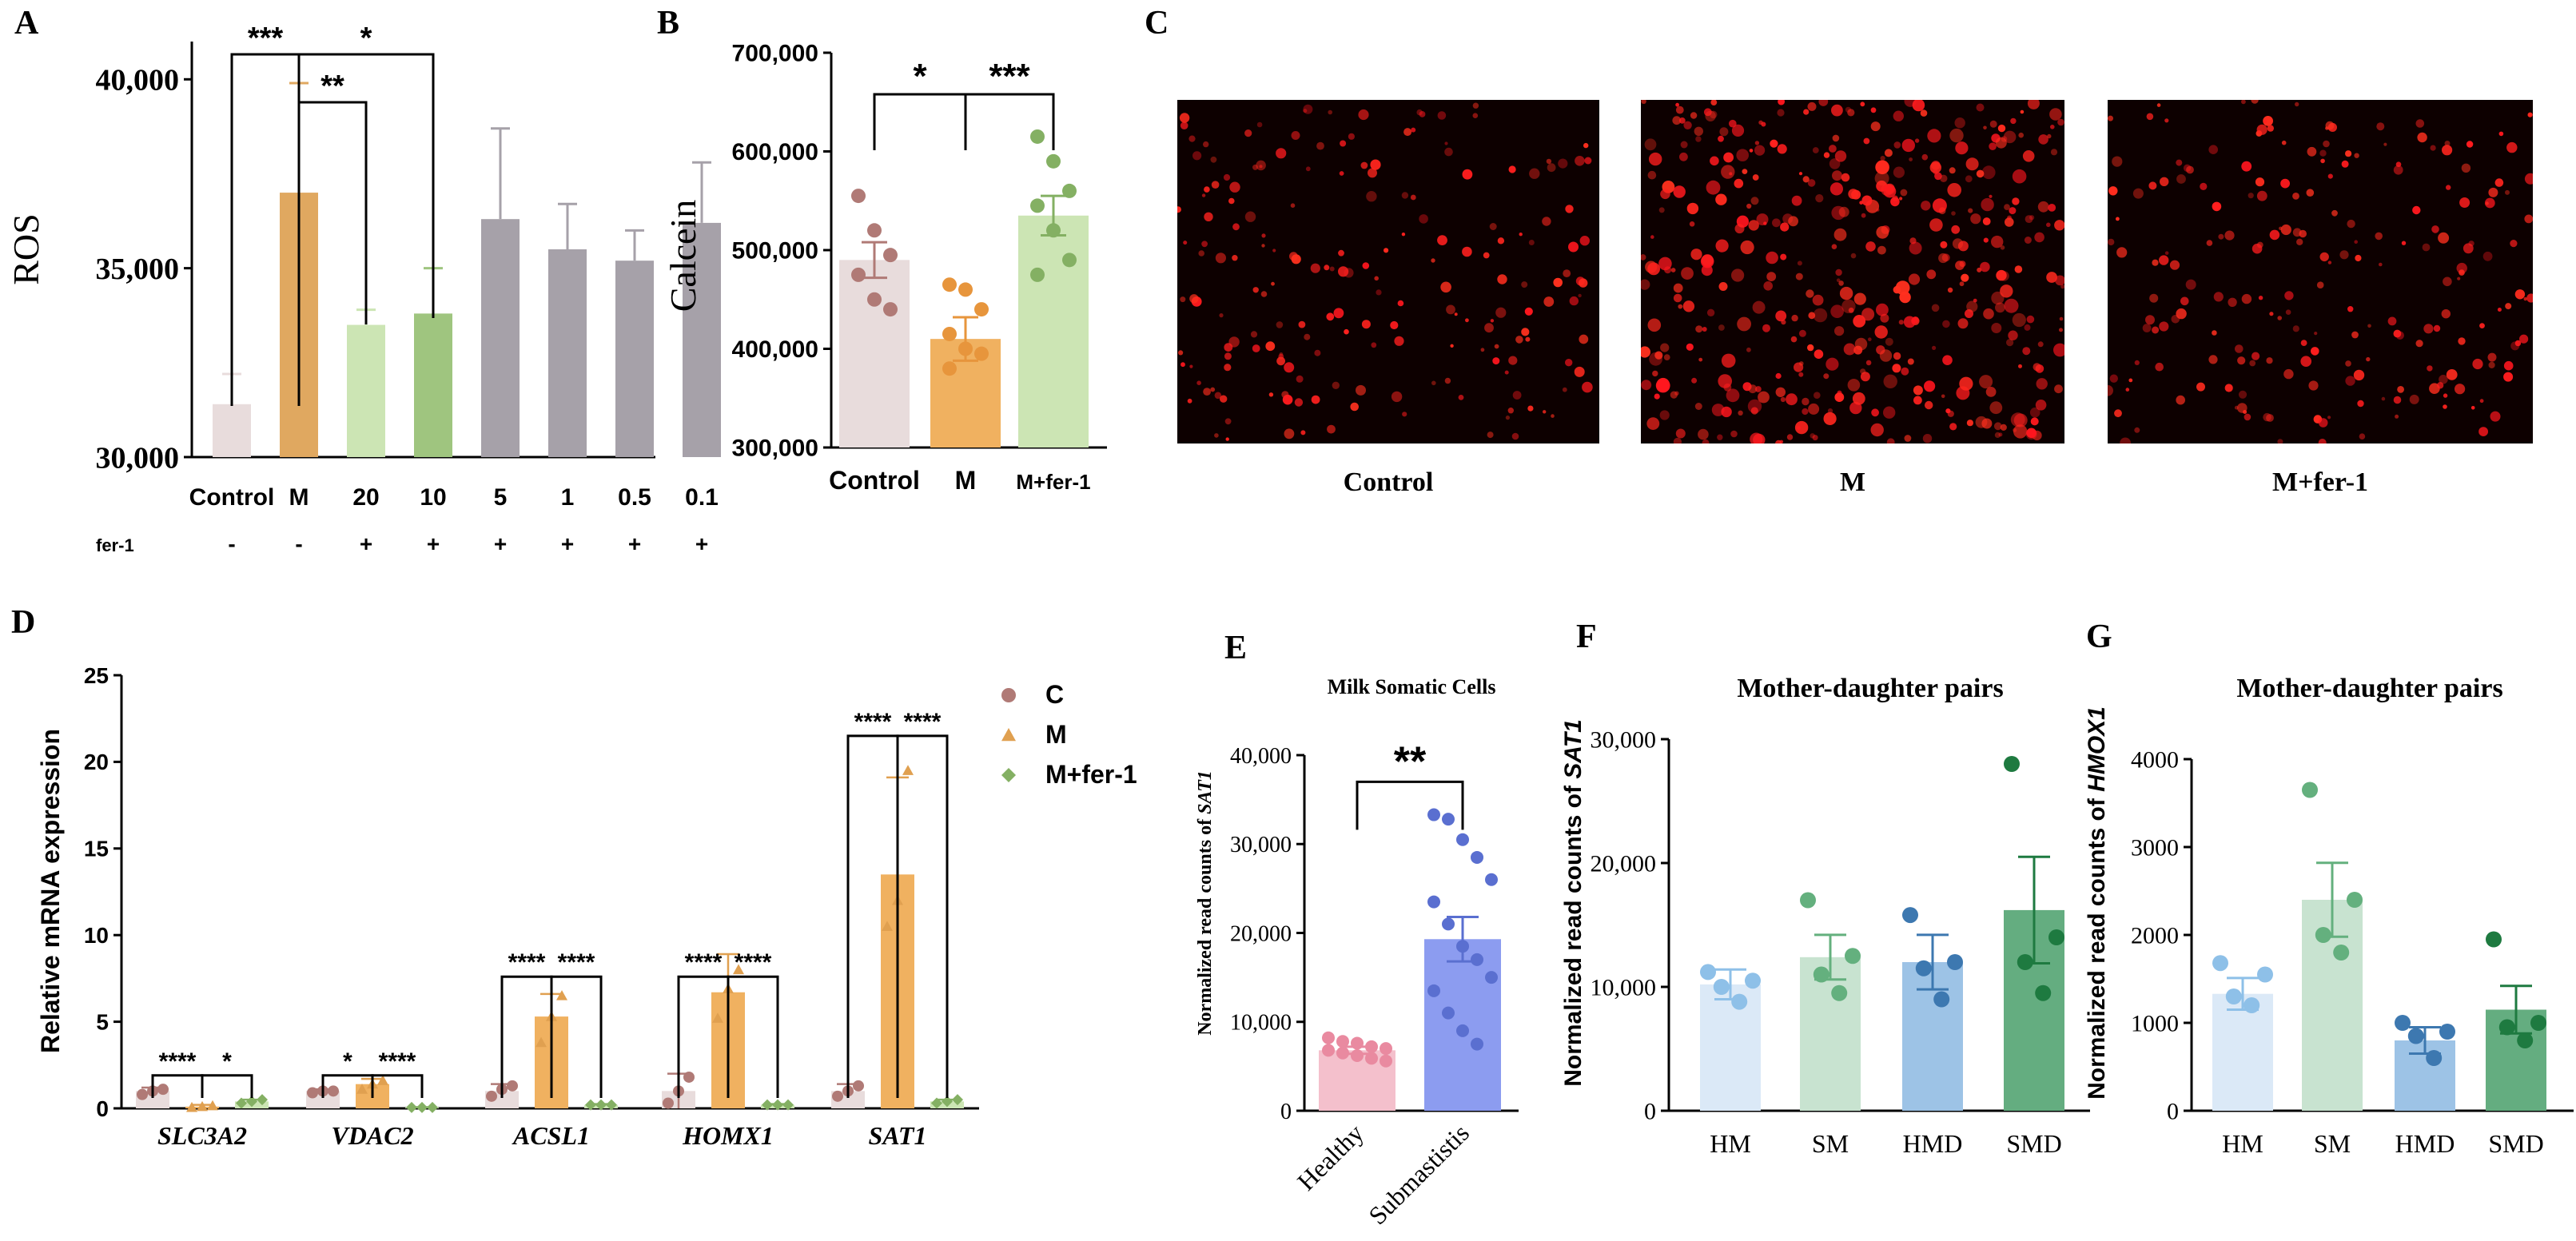 This screenshot has height=1241, width=2576. Describe the element at coordinates (920, 76) in the screenshot. I see `significance-label: *` at that location.